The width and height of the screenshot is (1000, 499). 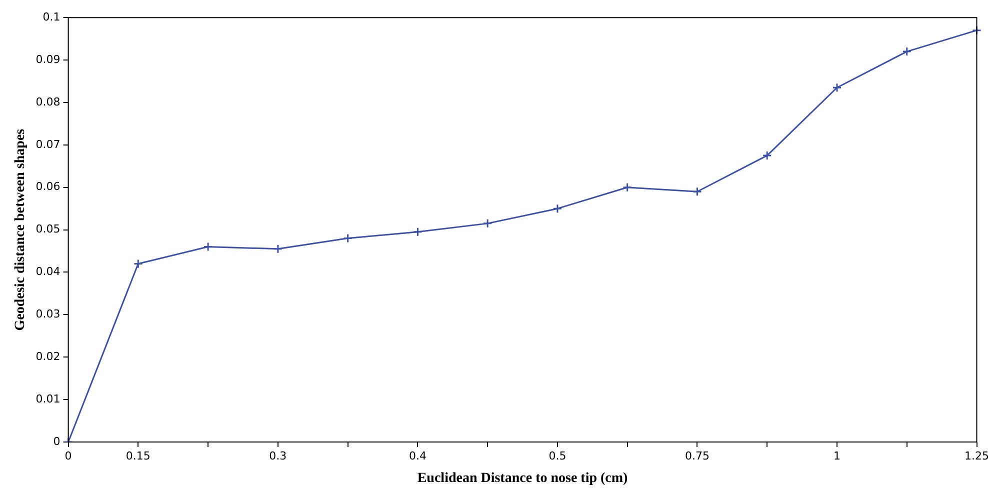 What do you see at coordinates (977, 455) in the screenshot?
I see `x-tick-label: 1.25` at bounding box center [977, 455].